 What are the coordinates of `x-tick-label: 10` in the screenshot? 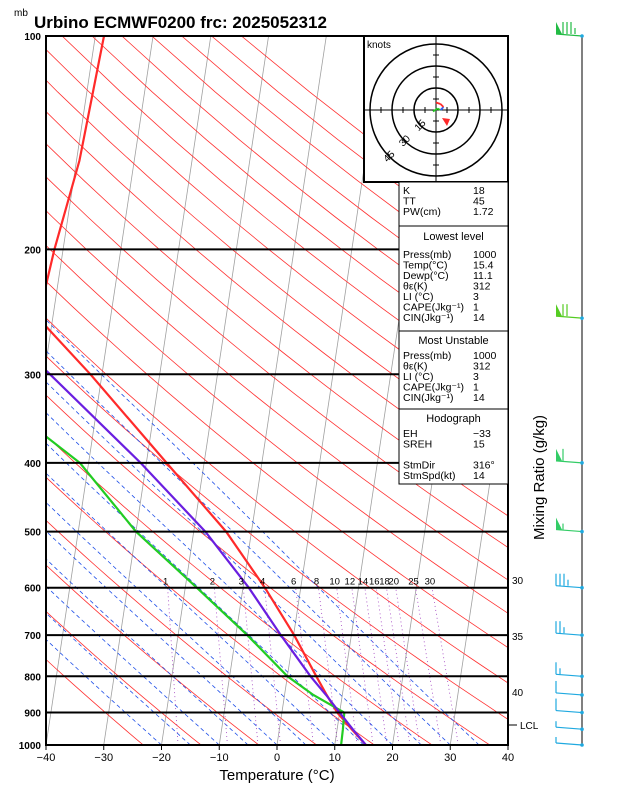 It's located at (335, 758).